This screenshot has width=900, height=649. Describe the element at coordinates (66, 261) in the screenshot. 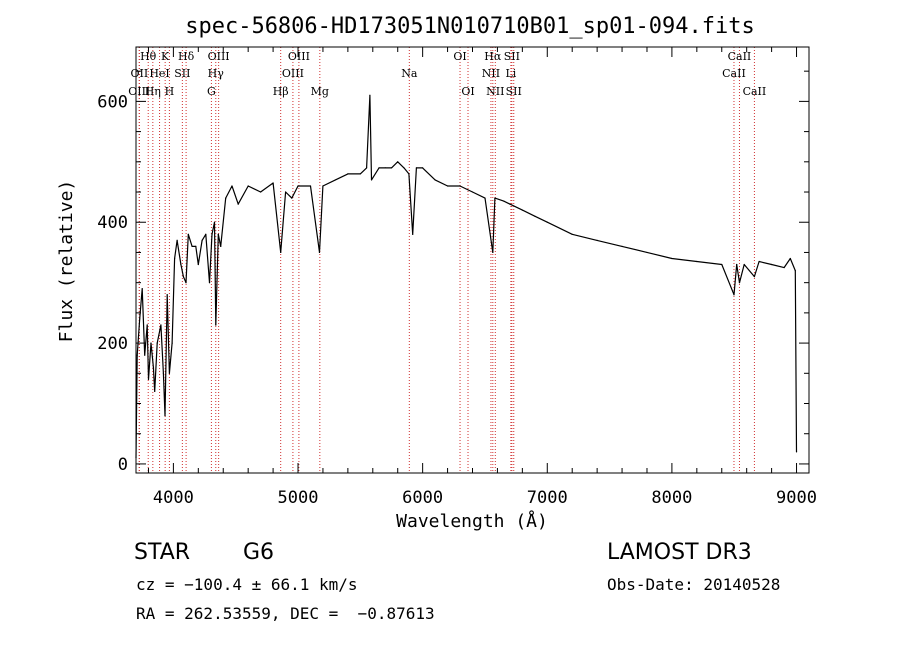

I see `y-axis-label: Flux (relative)` at that location.